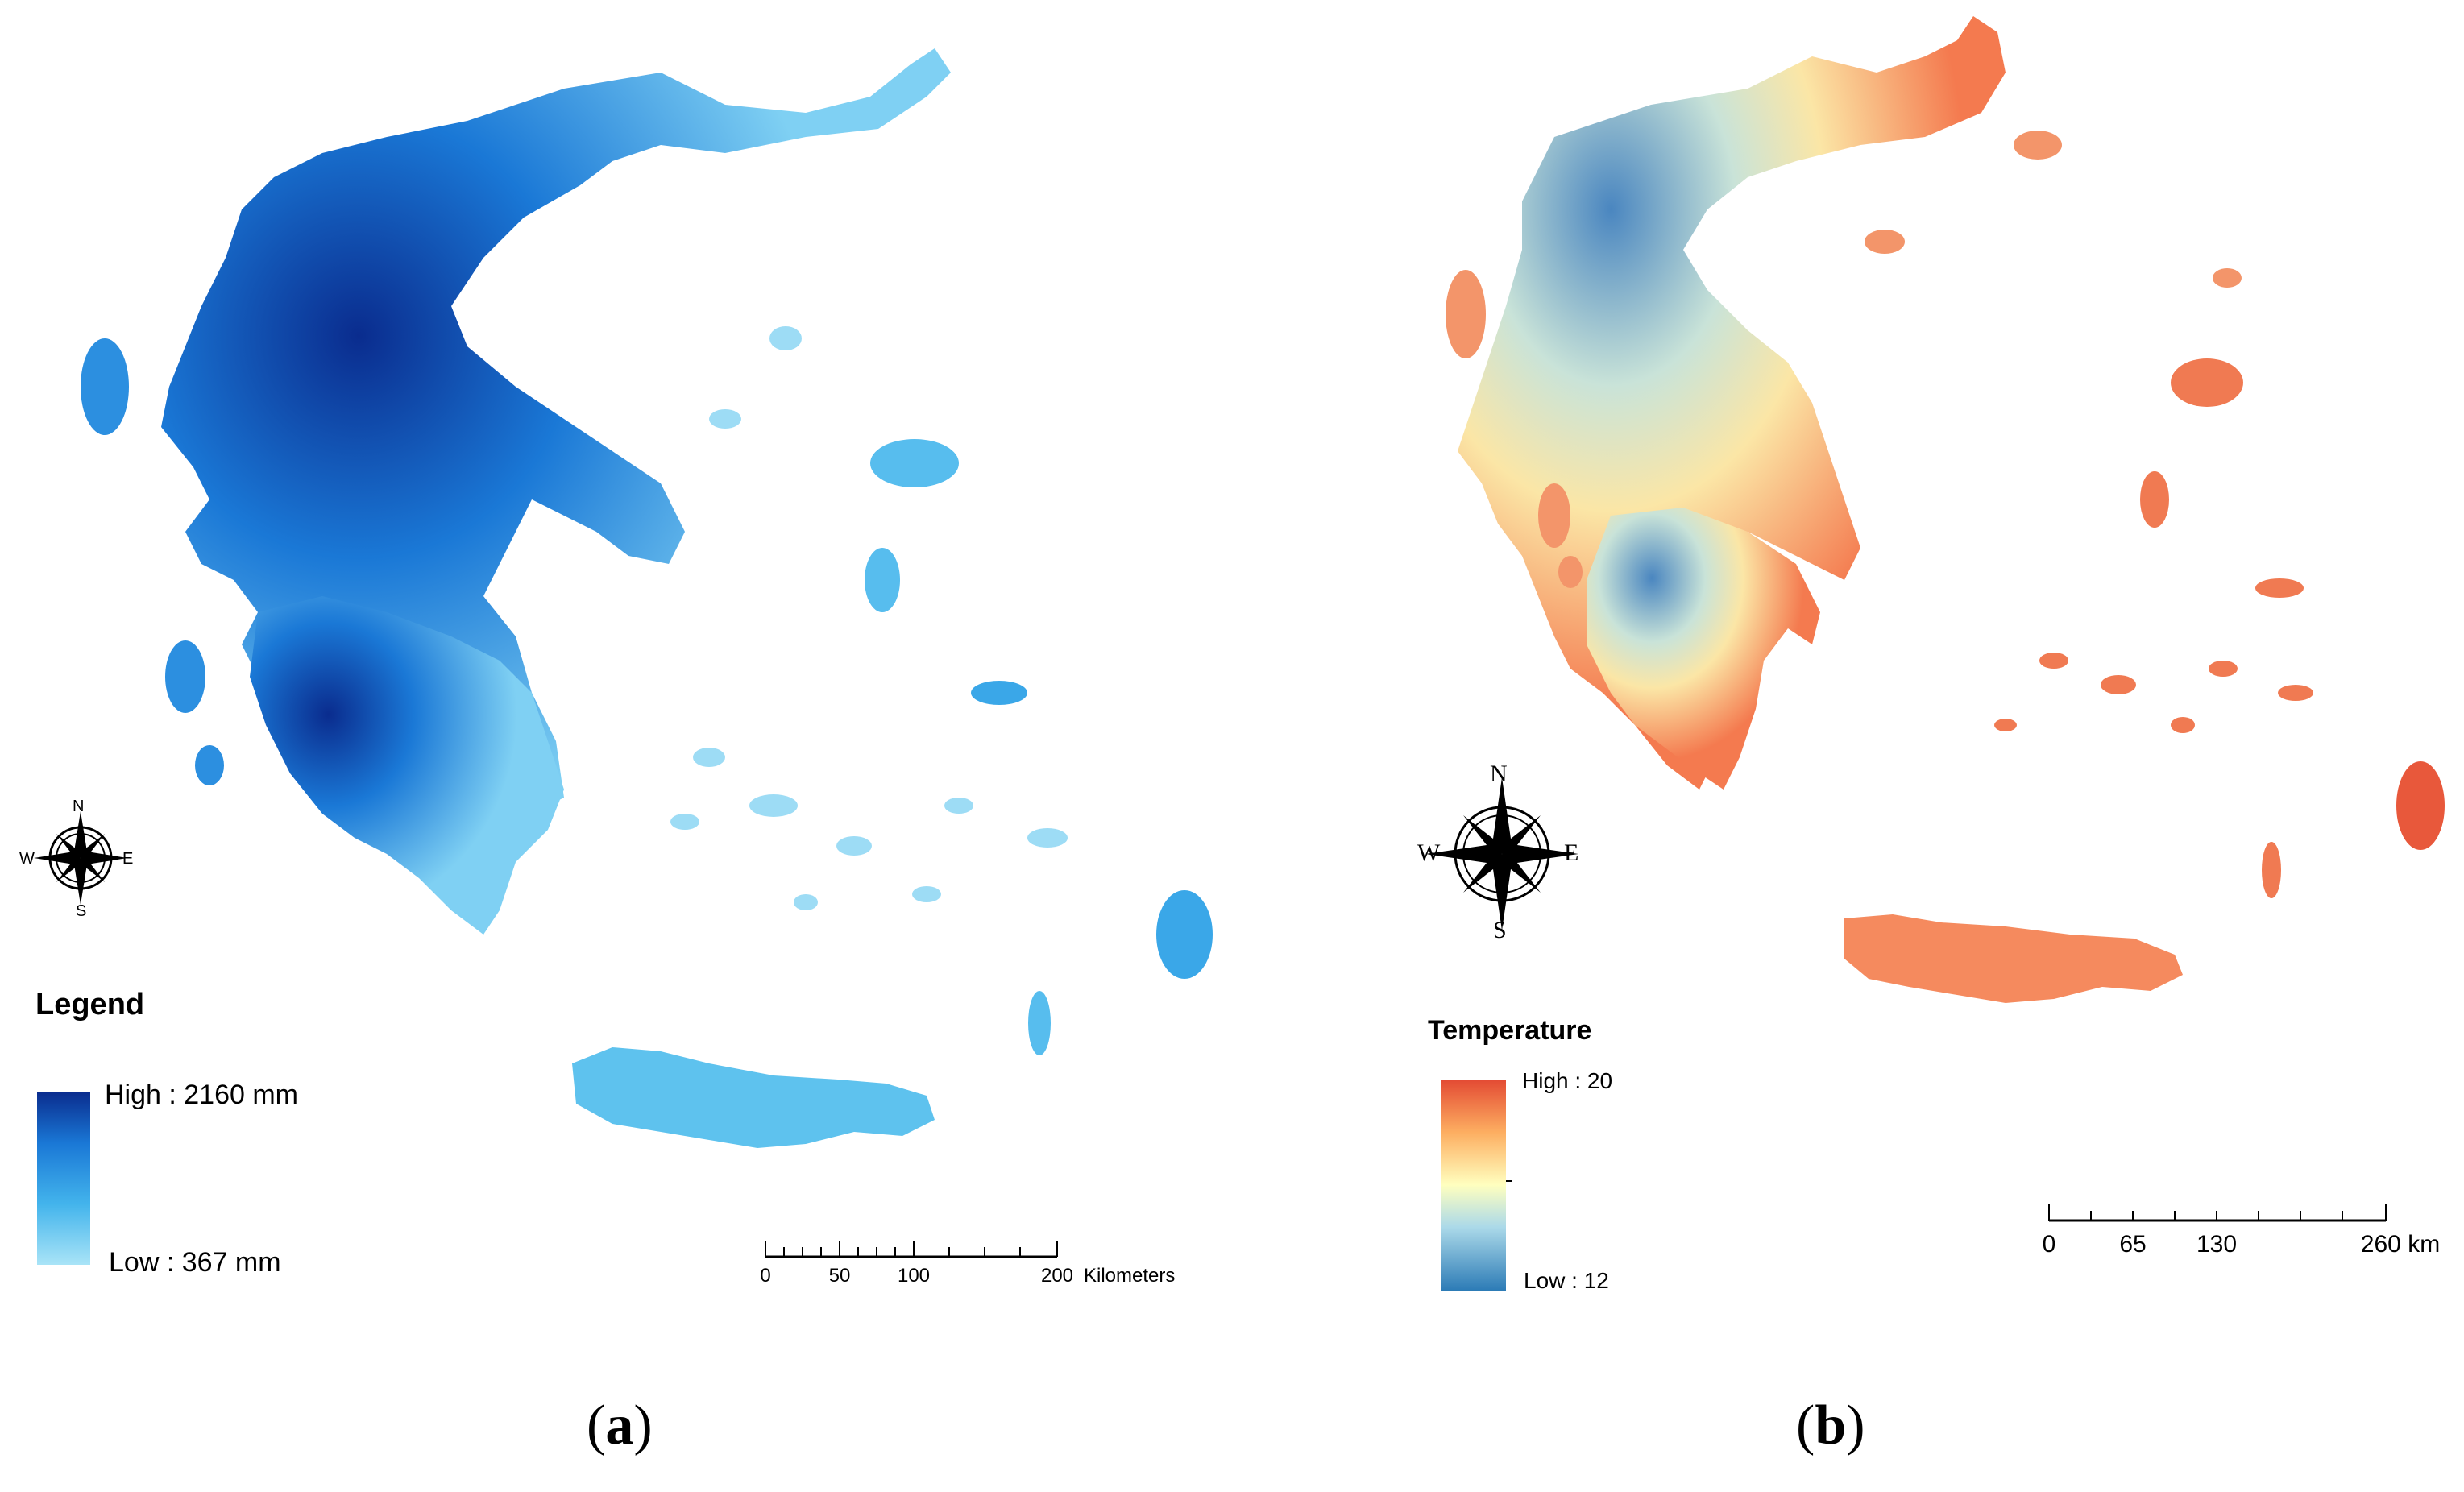 The height and width of the screenshot is (1492, 2464). I want to click on caption-b: (b), so click(1830, 1426).